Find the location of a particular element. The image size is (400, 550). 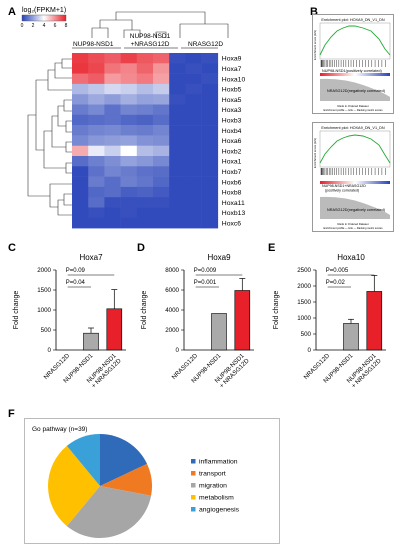

scale-tick-label: 8 is located at coordinates (66, 26).